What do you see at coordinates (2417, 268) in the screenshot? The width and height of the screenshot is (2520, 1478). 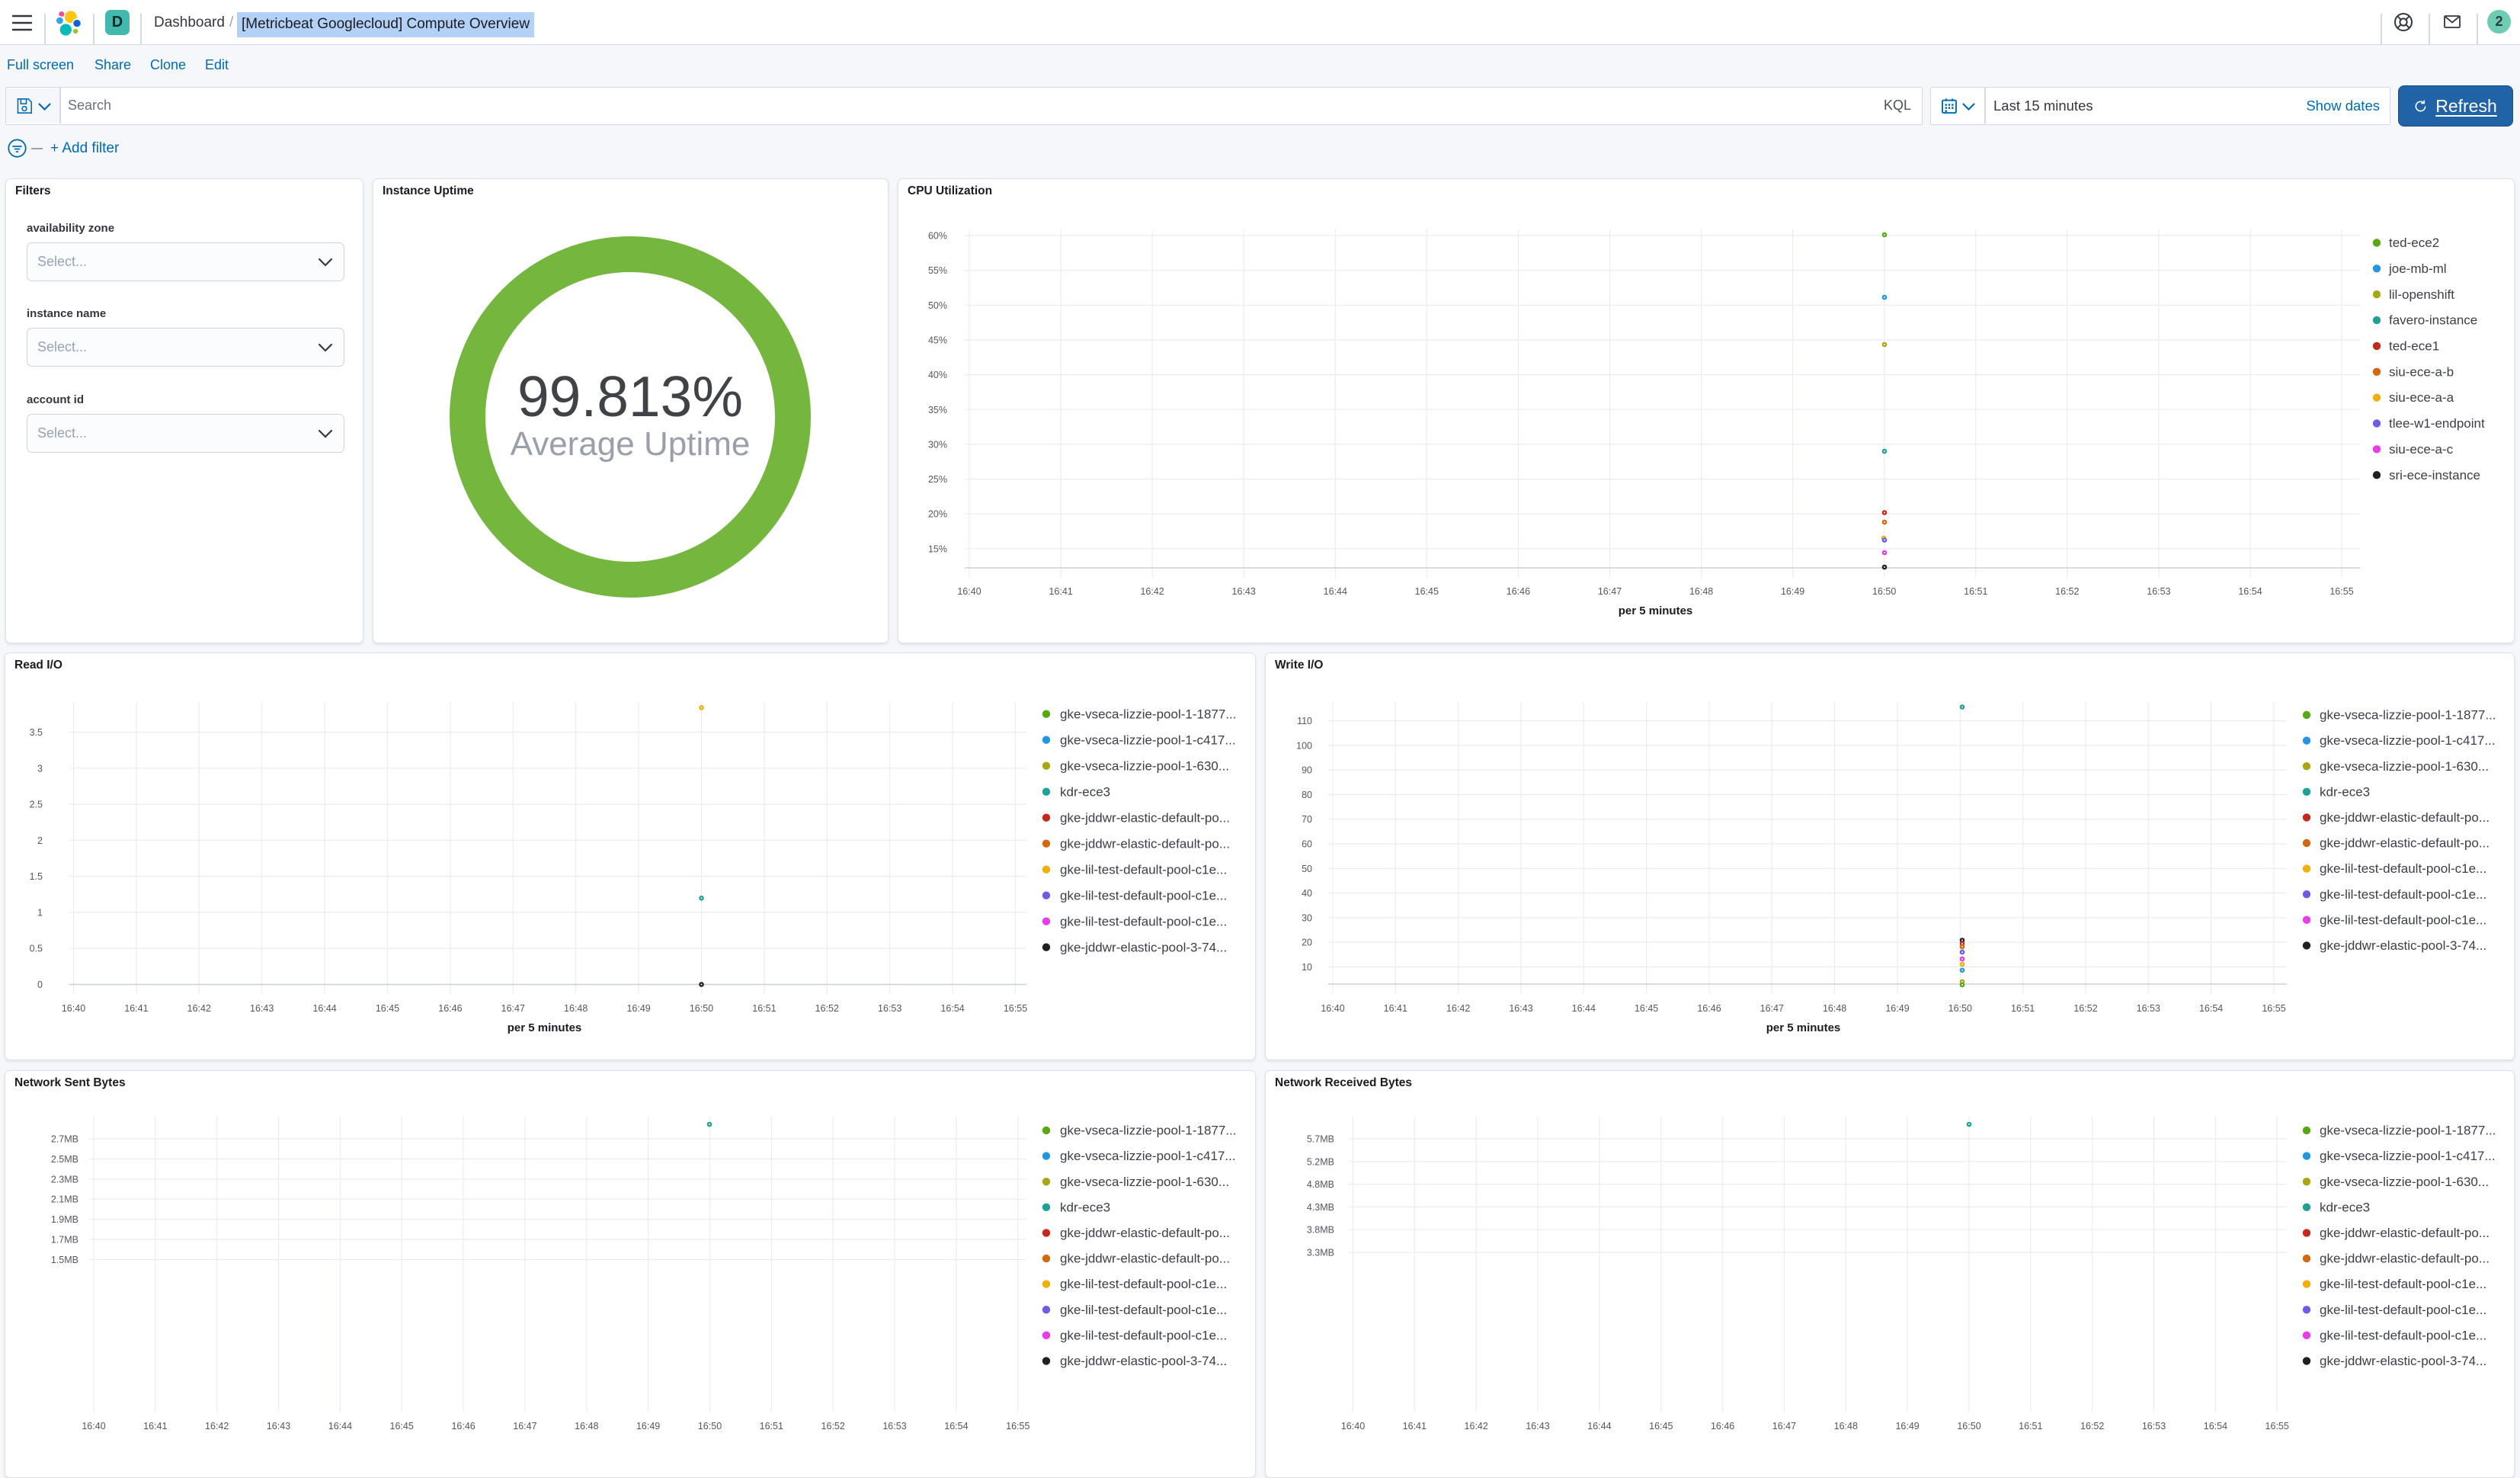 I see `svg-text: joe-mb-ml` at bounding box center [2417, 268].